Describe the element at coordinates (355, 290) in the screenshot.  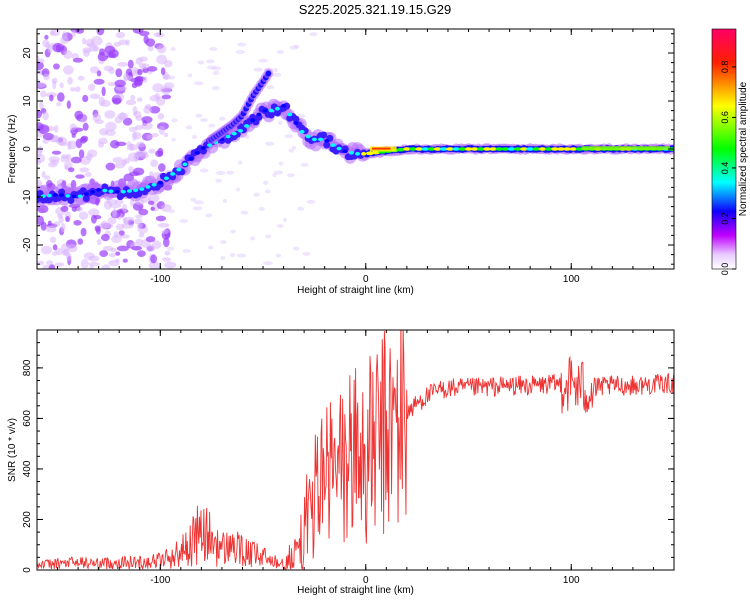
I see `x-axis-label: Height of straight line (km)` at that location.